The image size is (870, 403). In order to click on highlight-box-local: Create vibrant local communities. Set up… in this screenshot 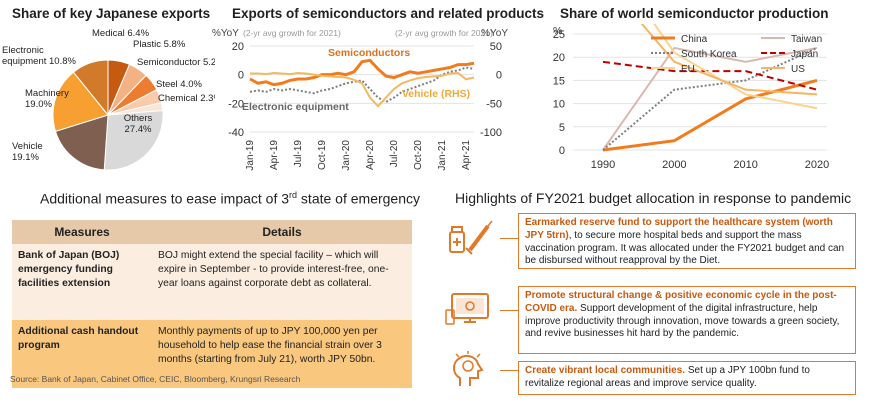, I will do `click(687, 378)`.